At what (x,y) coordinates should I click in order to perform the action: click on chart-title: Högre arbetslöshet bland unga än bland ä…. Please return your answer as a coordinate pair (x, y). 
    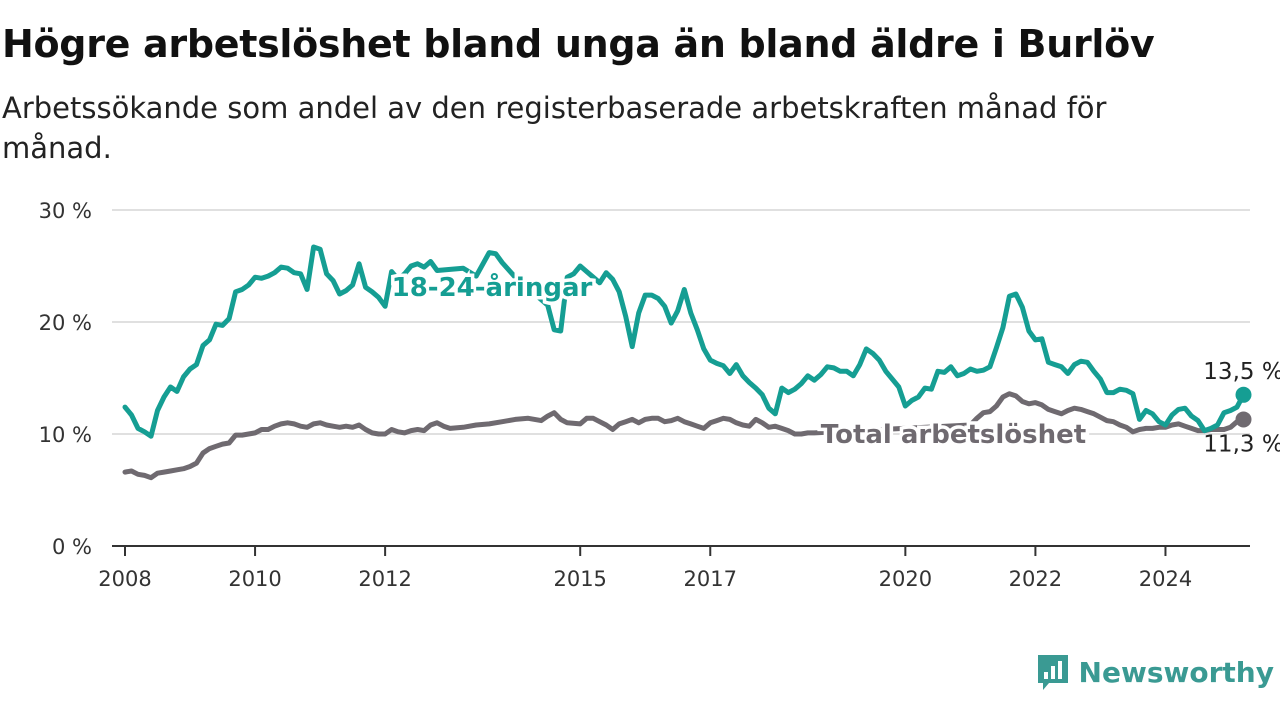
    Looking at the image, I should click on (578, 44).